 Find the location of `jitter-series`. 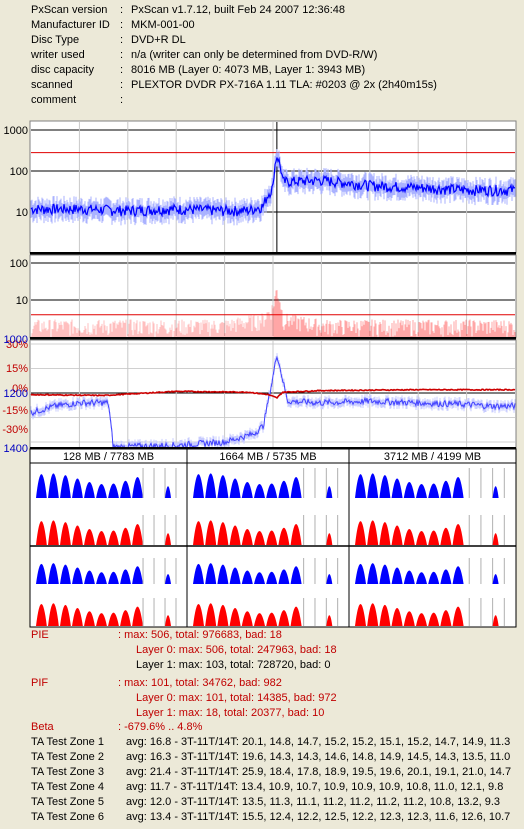

jitter-series is located at coordinates (273, 403).